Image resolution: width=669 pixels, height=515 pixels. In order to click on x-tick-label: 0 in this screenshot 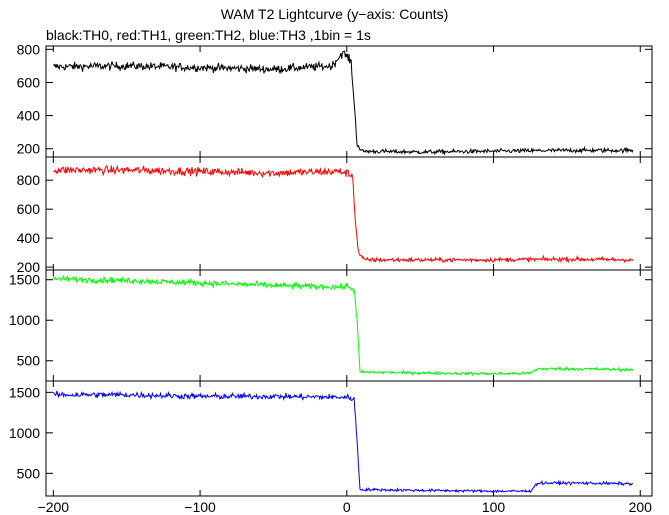, I will do `click(347, 507)`.